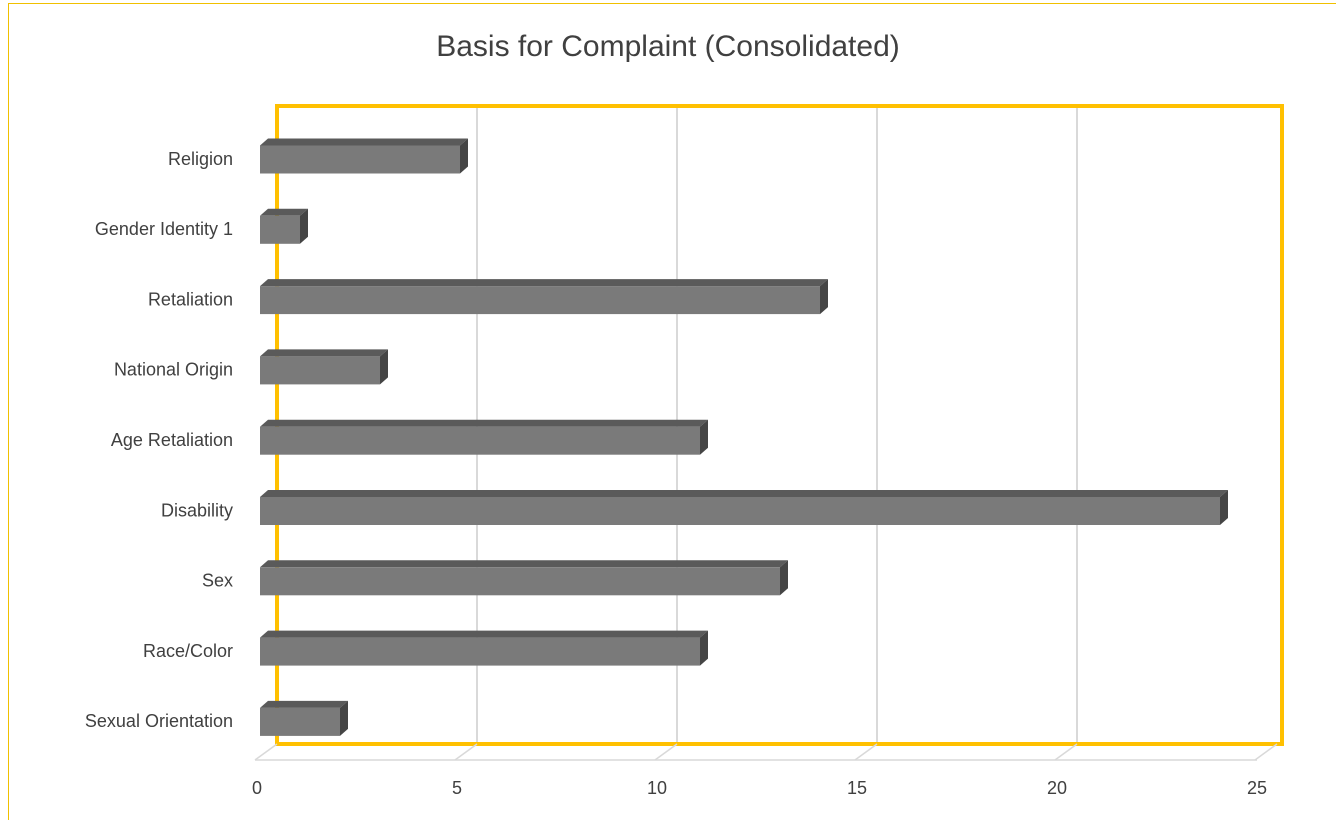 This screenshot has width=1336, height=820. I want to click on x-tick-label: 5, so click(457, 788).